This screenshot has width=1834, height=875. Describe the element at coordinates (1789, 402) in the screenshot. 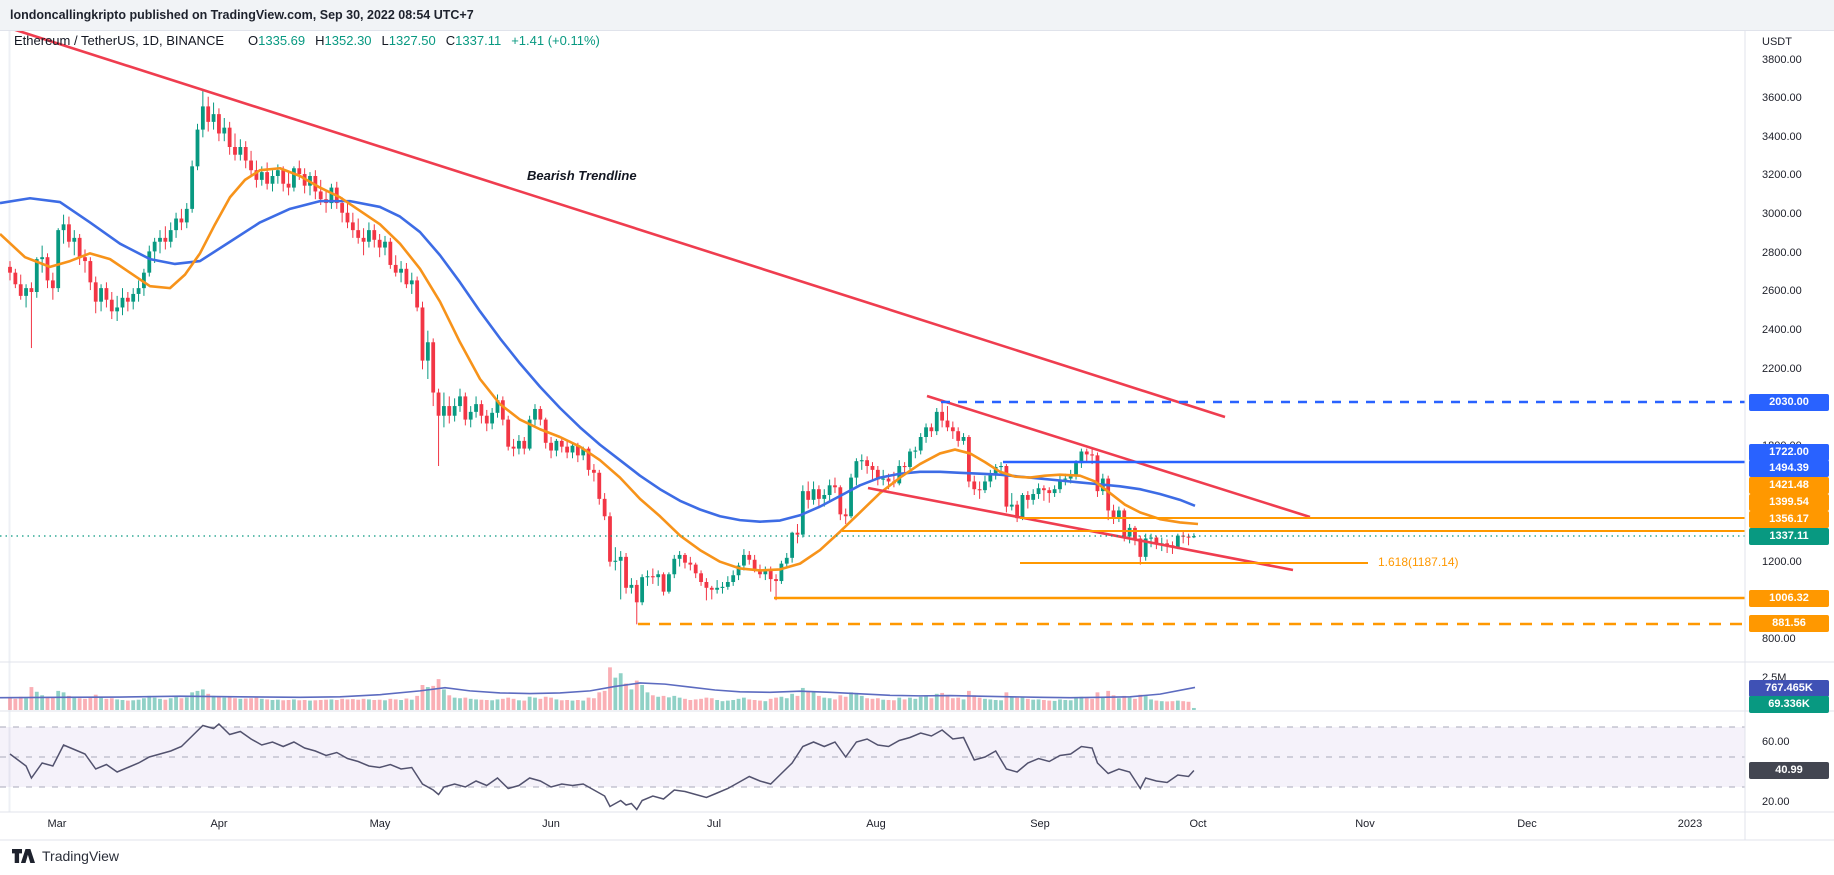

I see `price-badge: 2030.00` at that location.